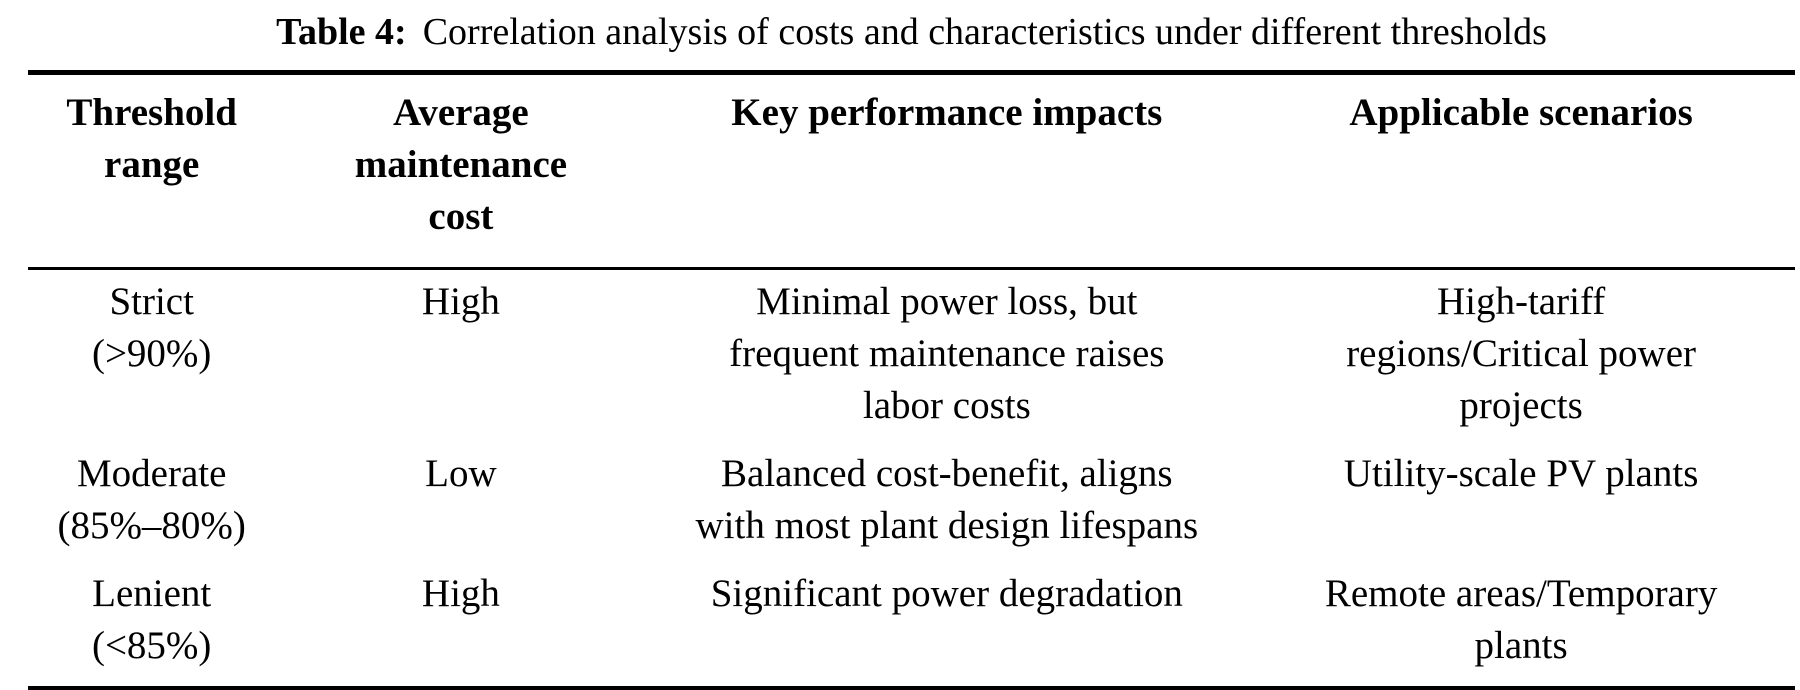 This screenshot has height=690, width=1800. Describe the element at coordinates (1521, 473) in the screenshot. I see `cell-moderate-applicable-scenarios: Utility-scale PV plants` at that location.